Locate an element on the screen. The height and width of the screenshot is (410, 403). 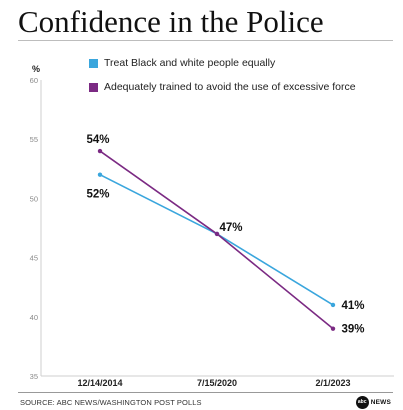
abc-news-logo: abc NEWS is located at coordinates (373, 402).